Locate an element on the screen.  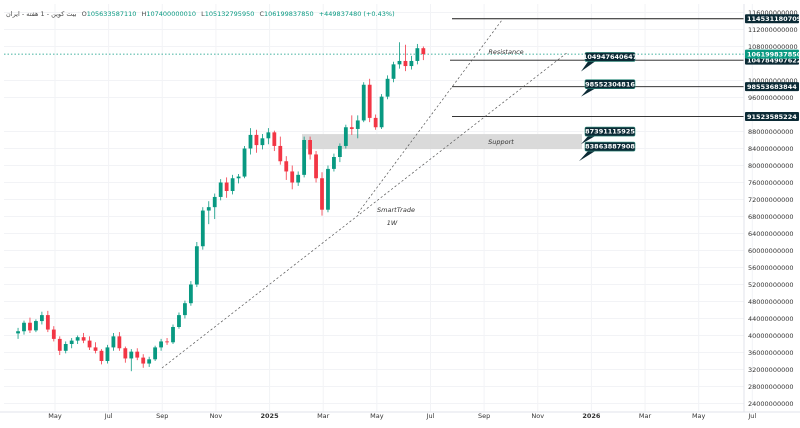
price-callout: 104947640647 is located at coordinates (609, 62).